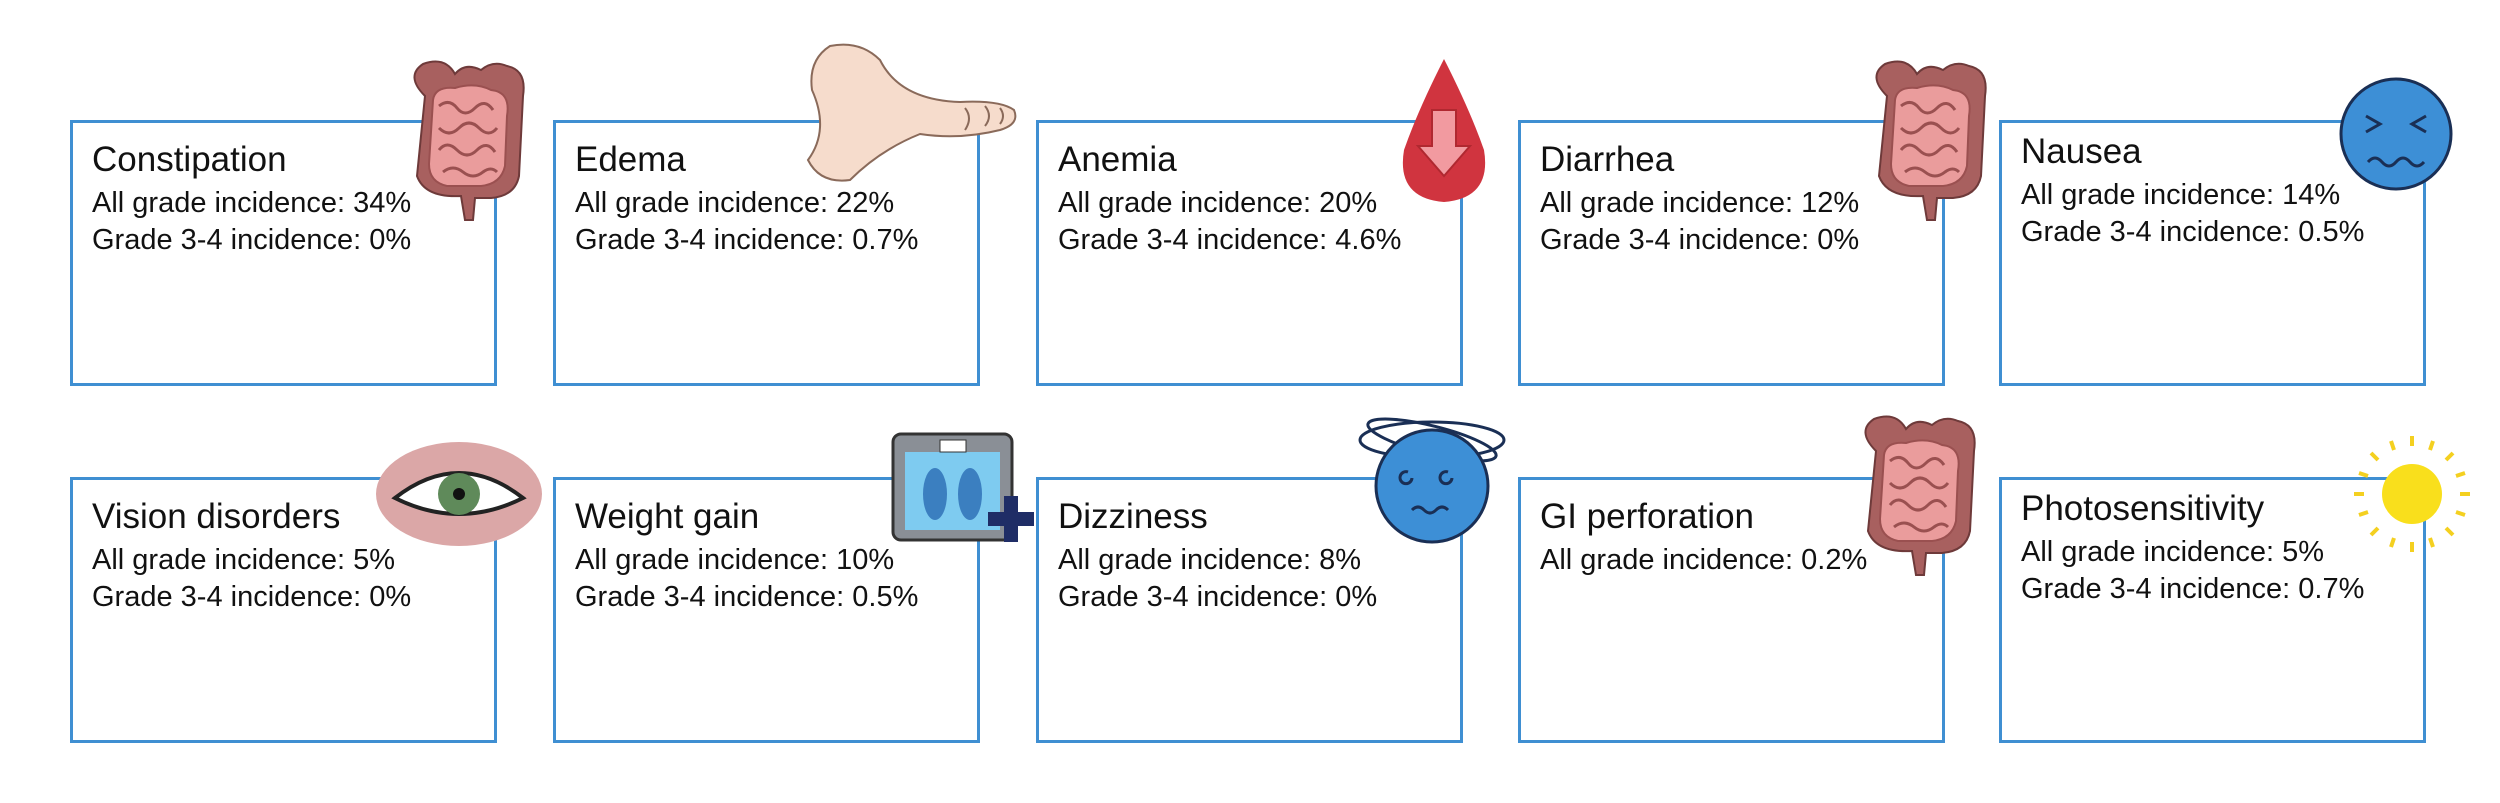 This screenshot has height=803, width=2500. What do you see at coordinates (252, 203) in the screenshot?
I see `incidence-line: All grade incidence: 34%` at bounding box center [252, 203].